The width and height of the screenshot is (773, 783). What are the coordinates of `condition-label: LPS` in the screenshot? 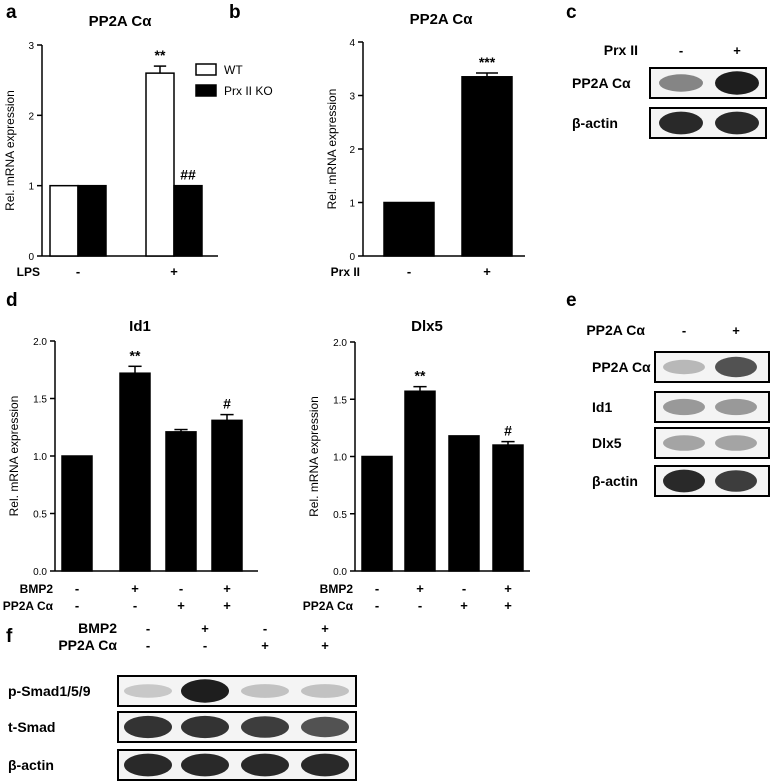 It's located at (28, 272).